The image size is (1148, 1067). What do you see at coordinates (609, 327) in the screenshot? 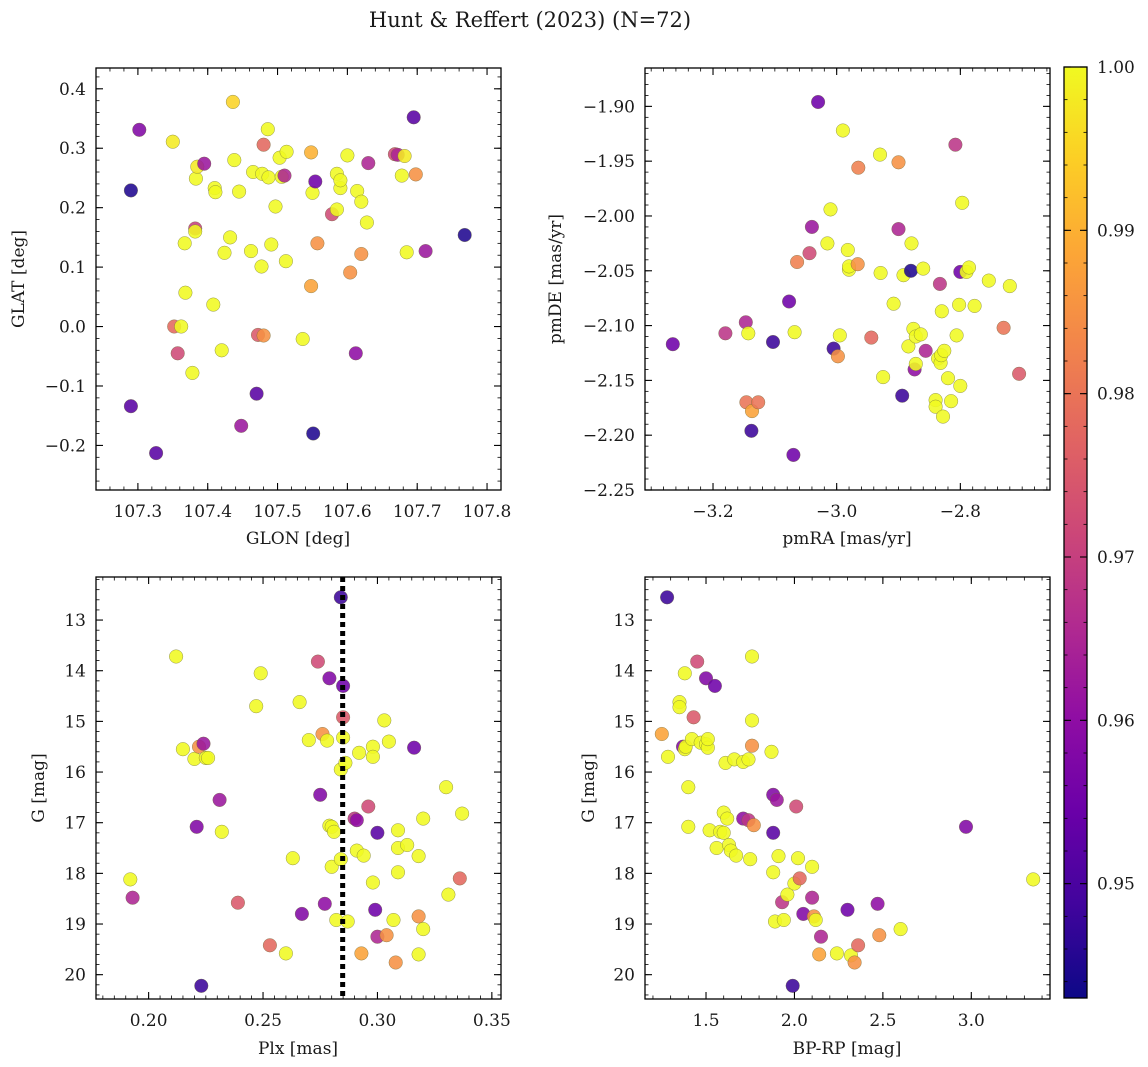
I see `y-tick-label: −2.10` at bounding box center [609, 327].